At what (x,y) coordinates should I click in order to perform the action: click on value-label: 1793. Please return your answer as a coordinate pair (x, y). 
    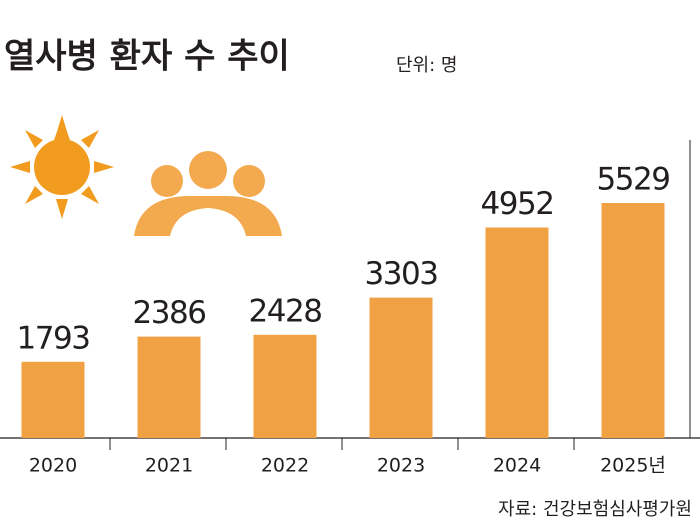
    Looking at the image, I should click on (53, 338).